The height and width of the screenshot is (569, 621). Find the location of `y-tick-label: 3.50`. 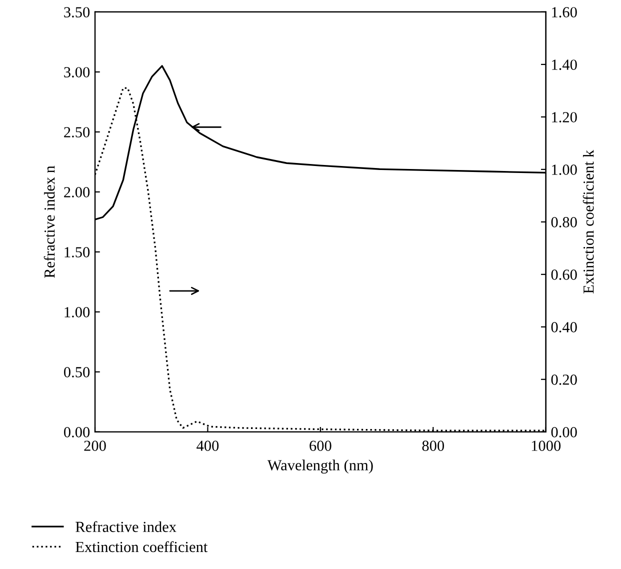

y-tick-label: 3.50 is located at coordinates (77, 12).